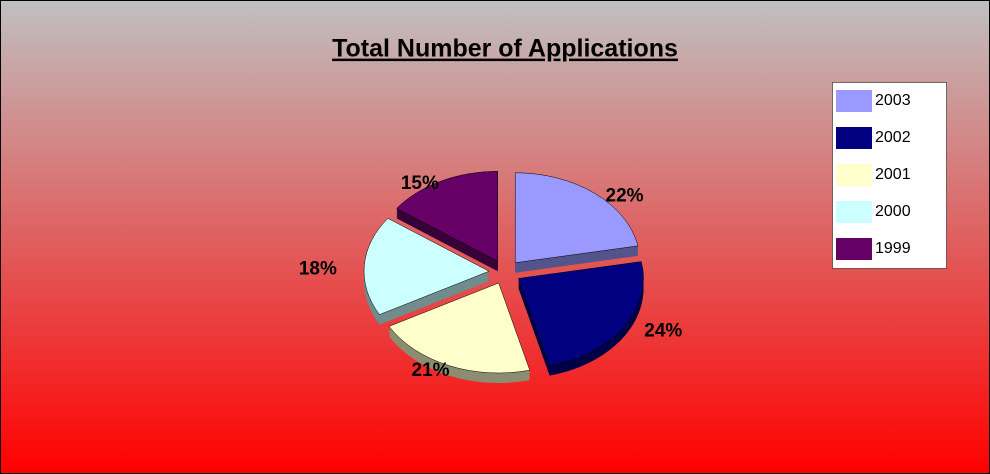 Image resolution: width=990 pixels, height=474 pixels. I want to click on legend-label: 2000, so click(893, 211).